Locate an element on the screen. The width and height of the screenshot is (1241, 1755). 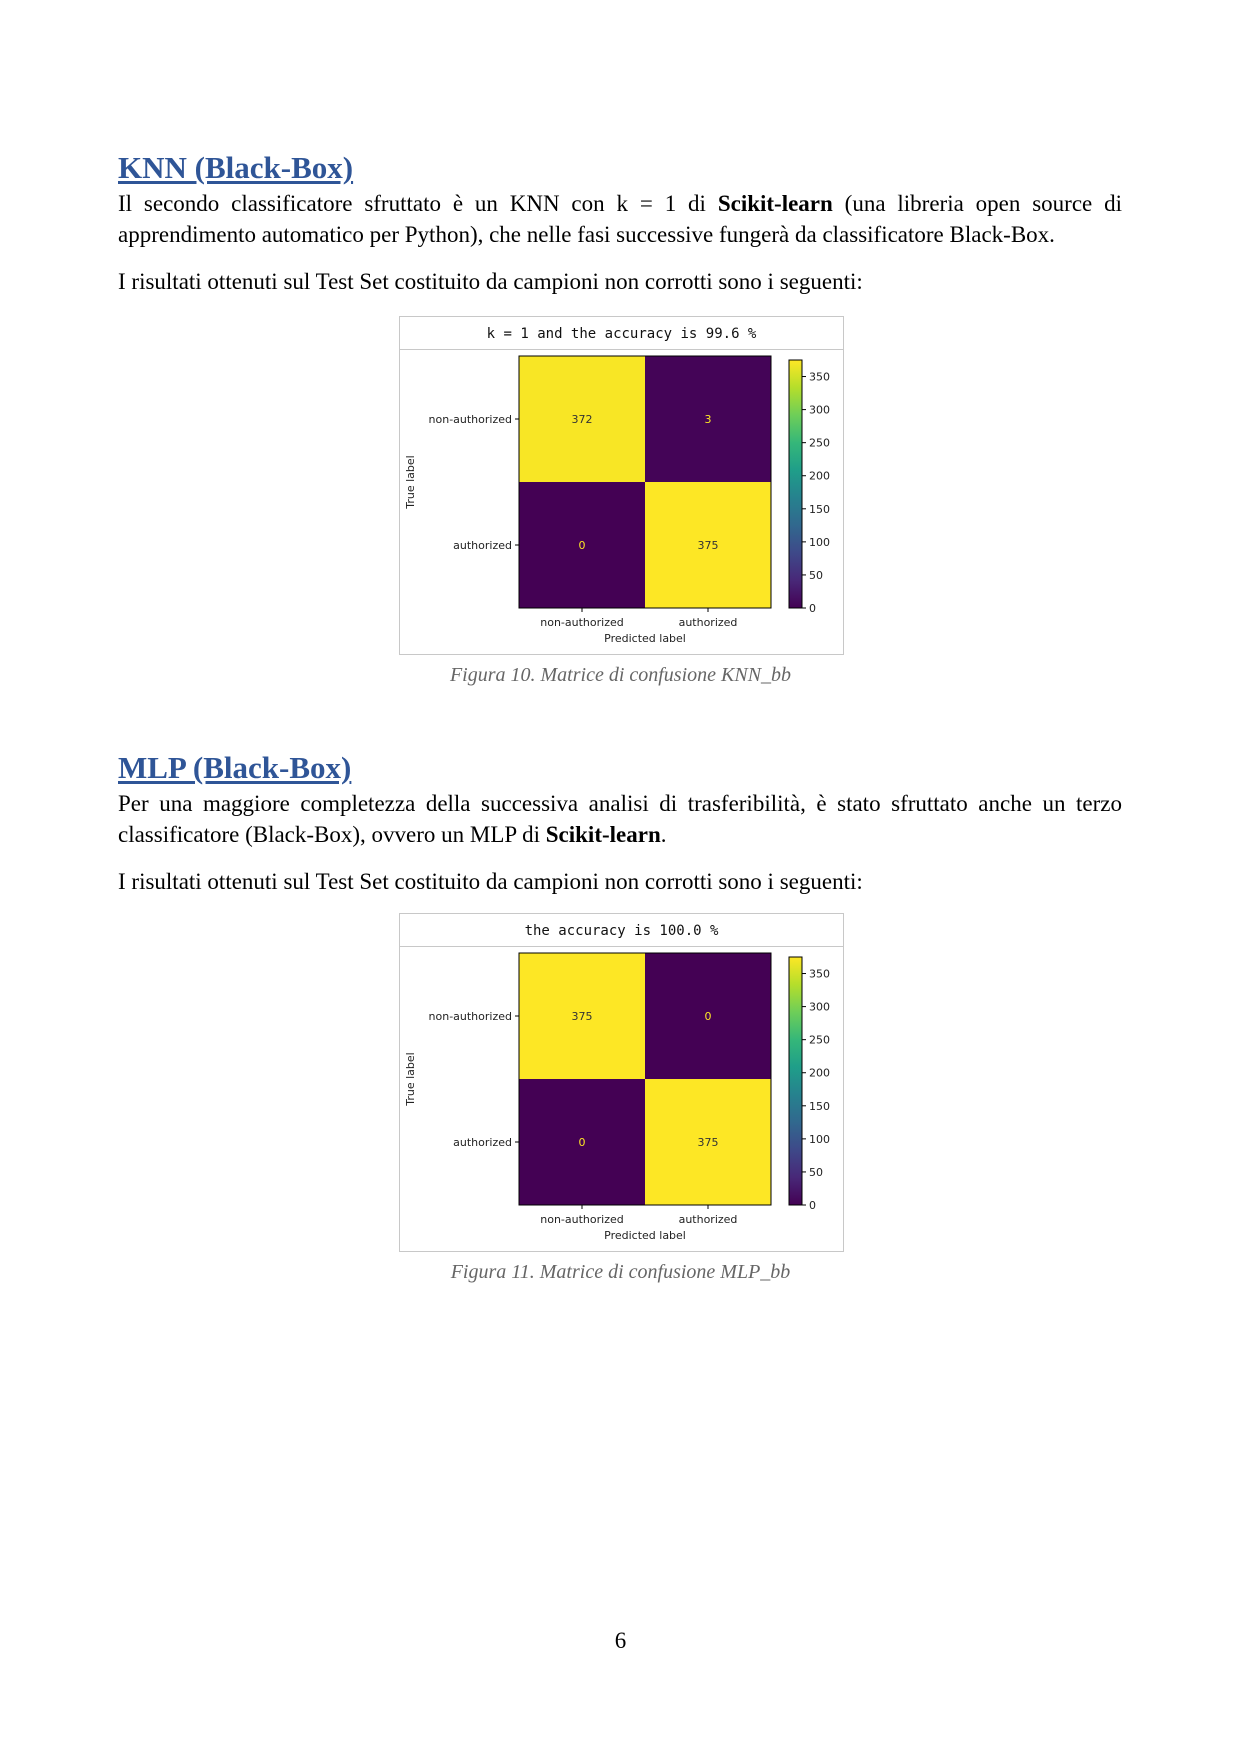
matrix-cell-value: 372 is located at coordinates (582, 419).